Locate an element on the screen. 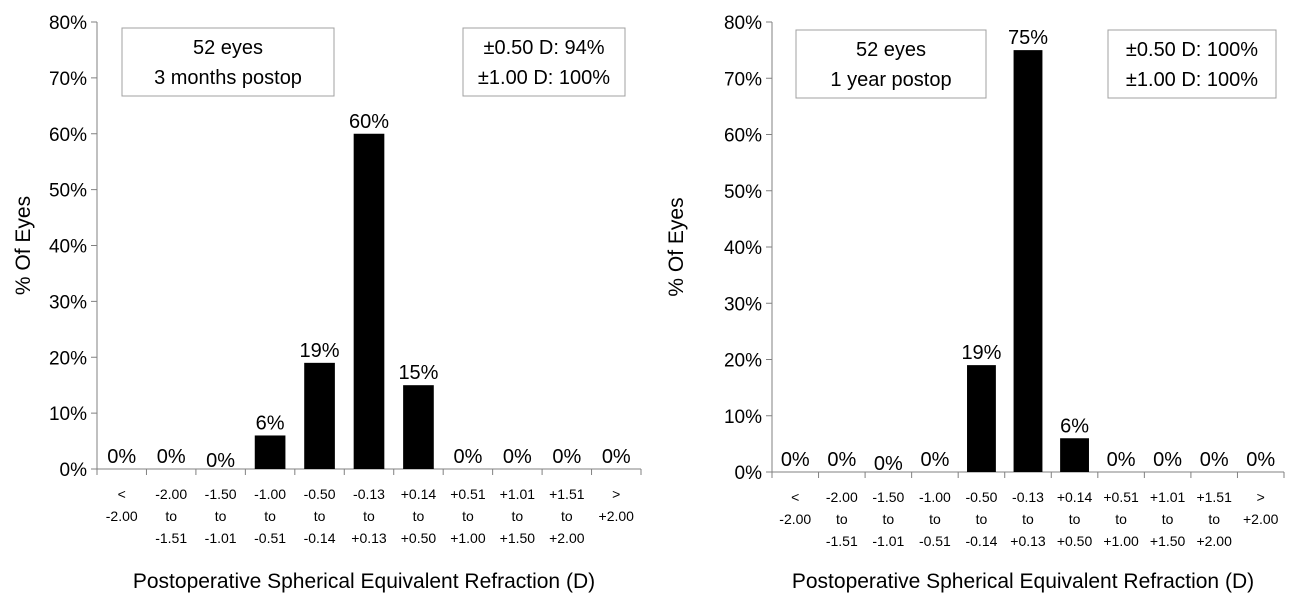  y-tick-label: 80% is located at coordinates (68, 23).